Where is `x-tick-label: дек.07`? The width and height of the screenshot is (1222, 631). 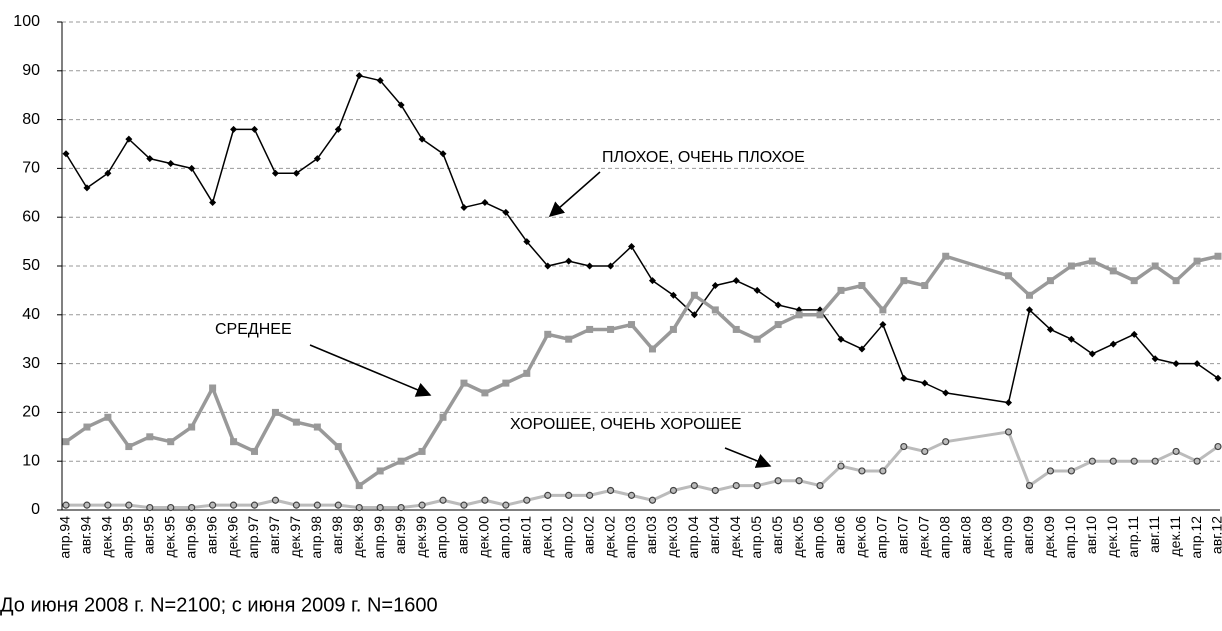
x-tick-label: дек.07 is located at coordinates (923, 537).